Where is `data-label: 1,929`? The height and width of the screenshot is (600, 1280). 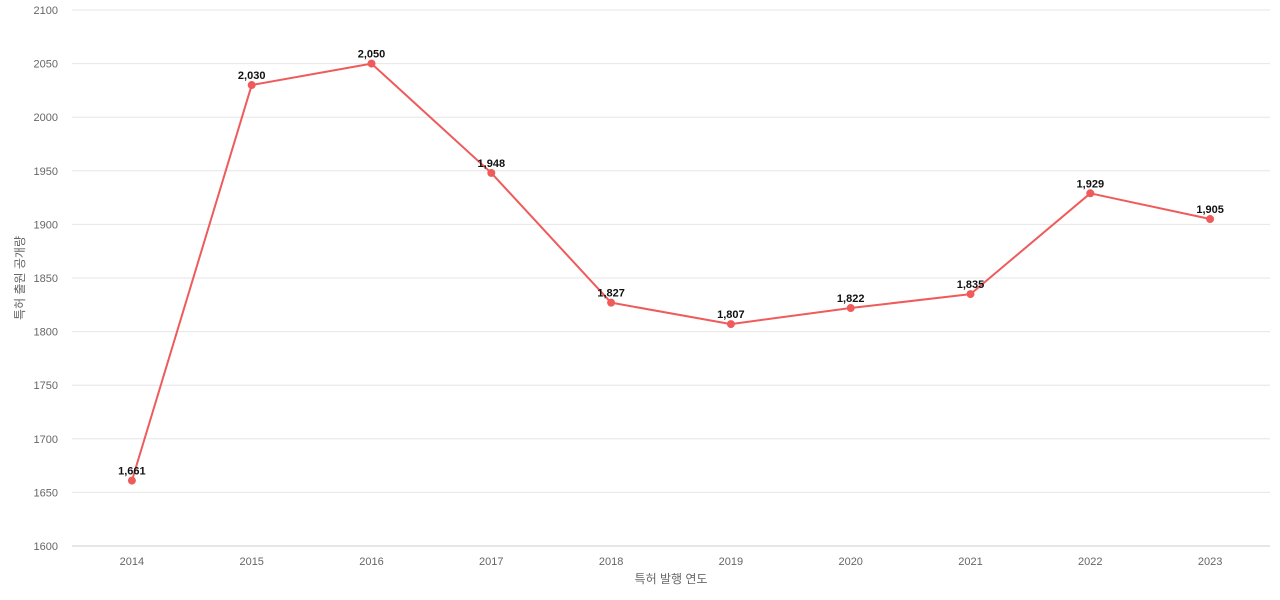
data-label: 1,929 is located at coordinates (1091, 184).